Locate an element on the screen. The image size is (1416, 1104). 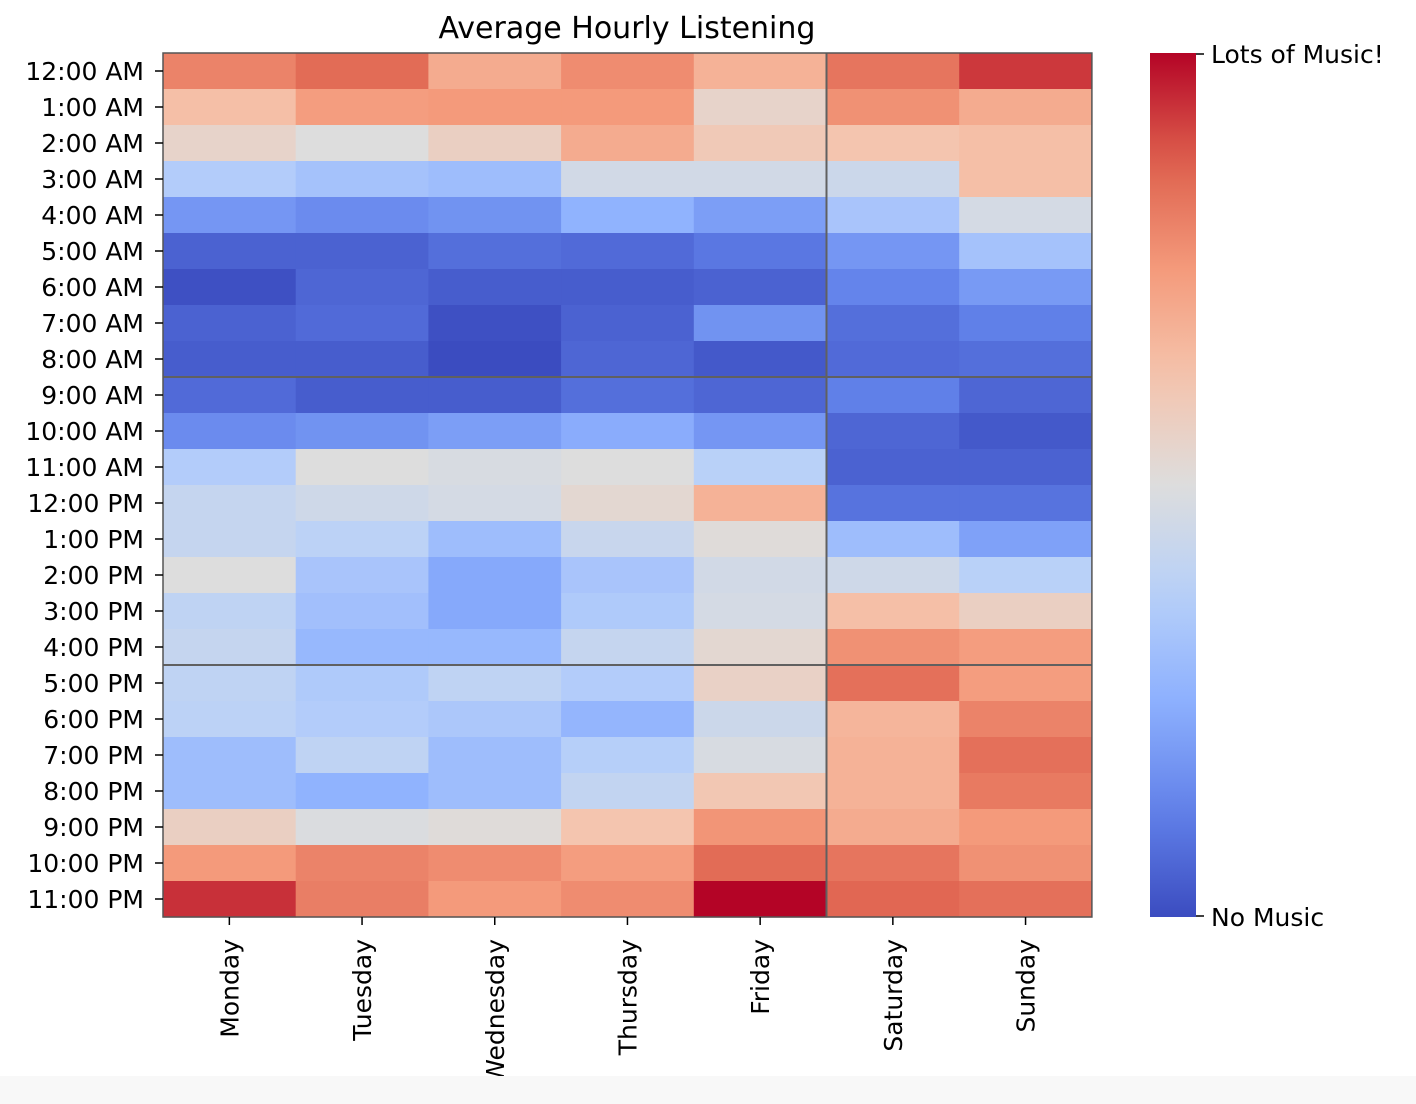
y-tick-label: 12:00 AM is located at coordinates (84, 71).